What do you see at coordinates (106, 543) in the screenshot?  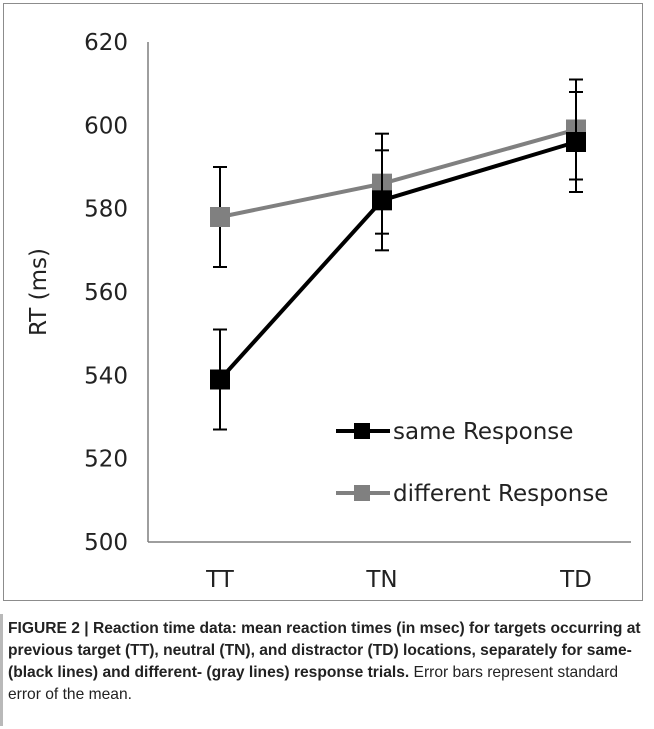 I see `y-tick-label: 500` at bounding box center [106, 543].